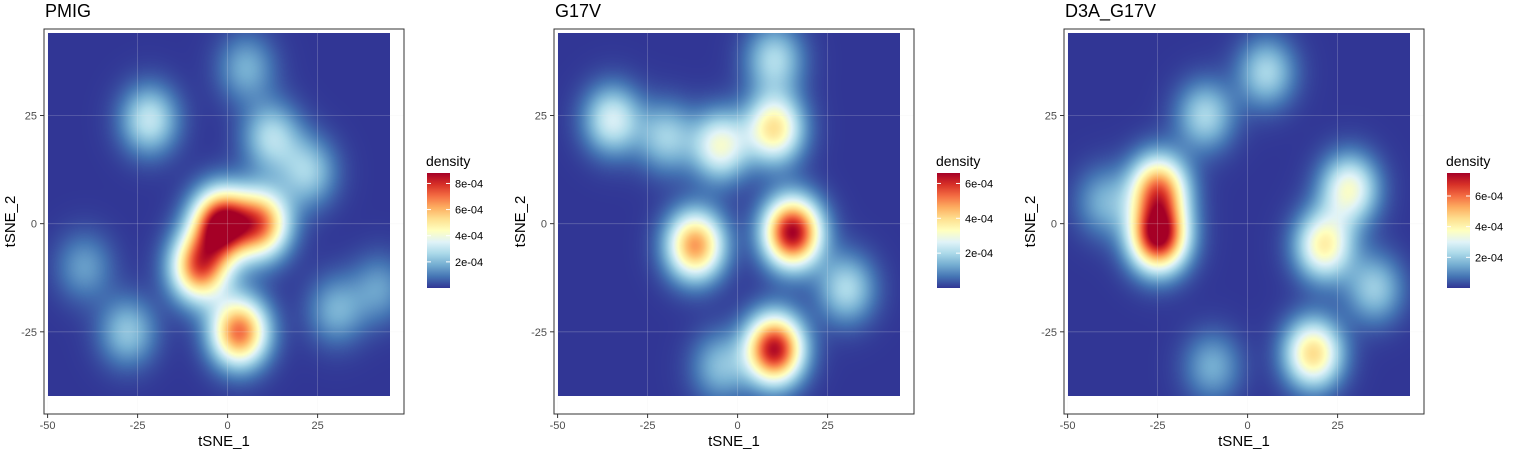 The image size is (1513, 454). I want to click on legend-tick-label: 8e-04, so click(469, 184).